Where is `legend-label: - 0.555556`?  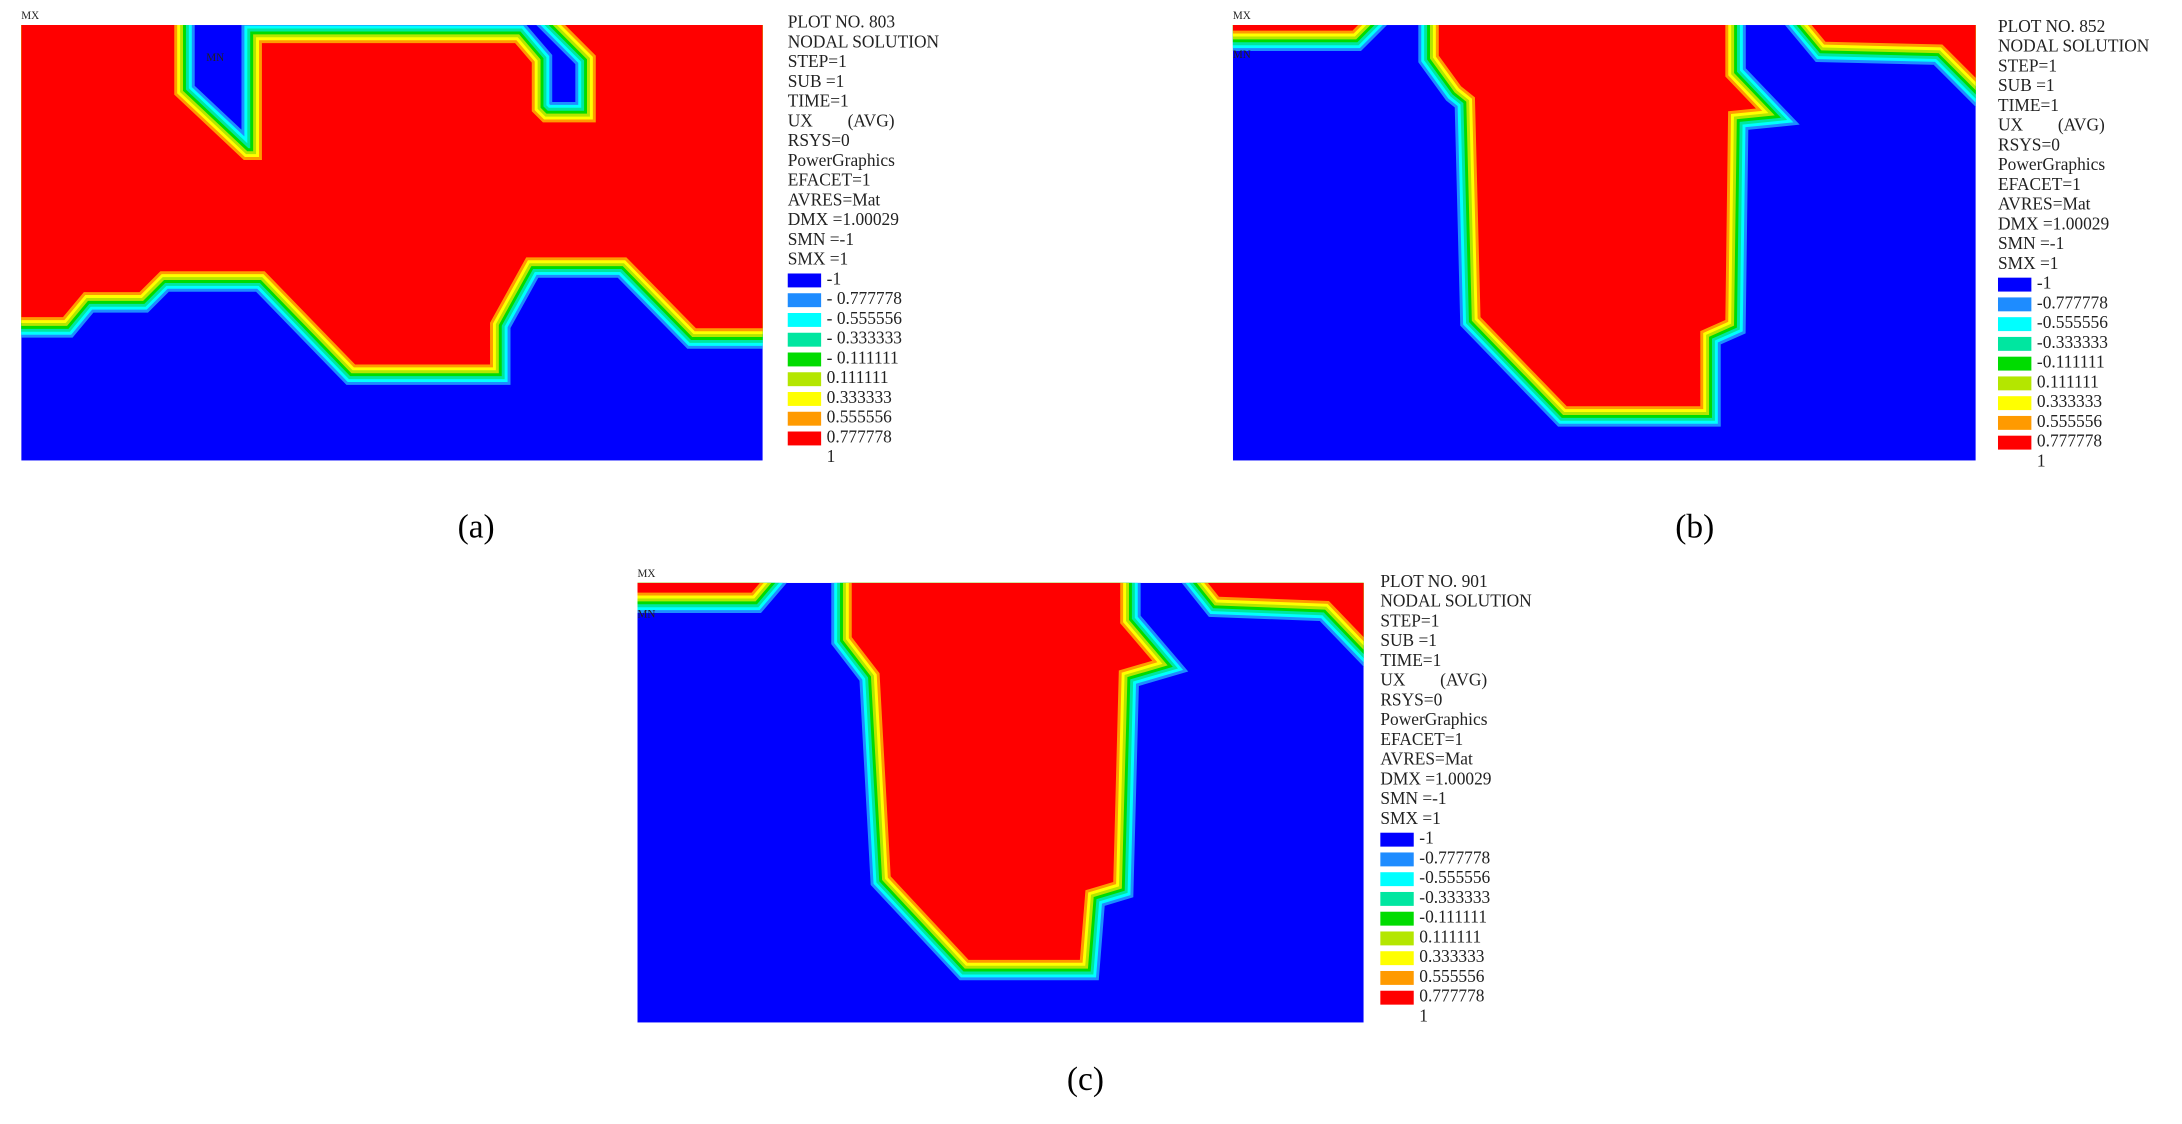
legend-label: - 0.555556 is located at coordinates (865, 318).